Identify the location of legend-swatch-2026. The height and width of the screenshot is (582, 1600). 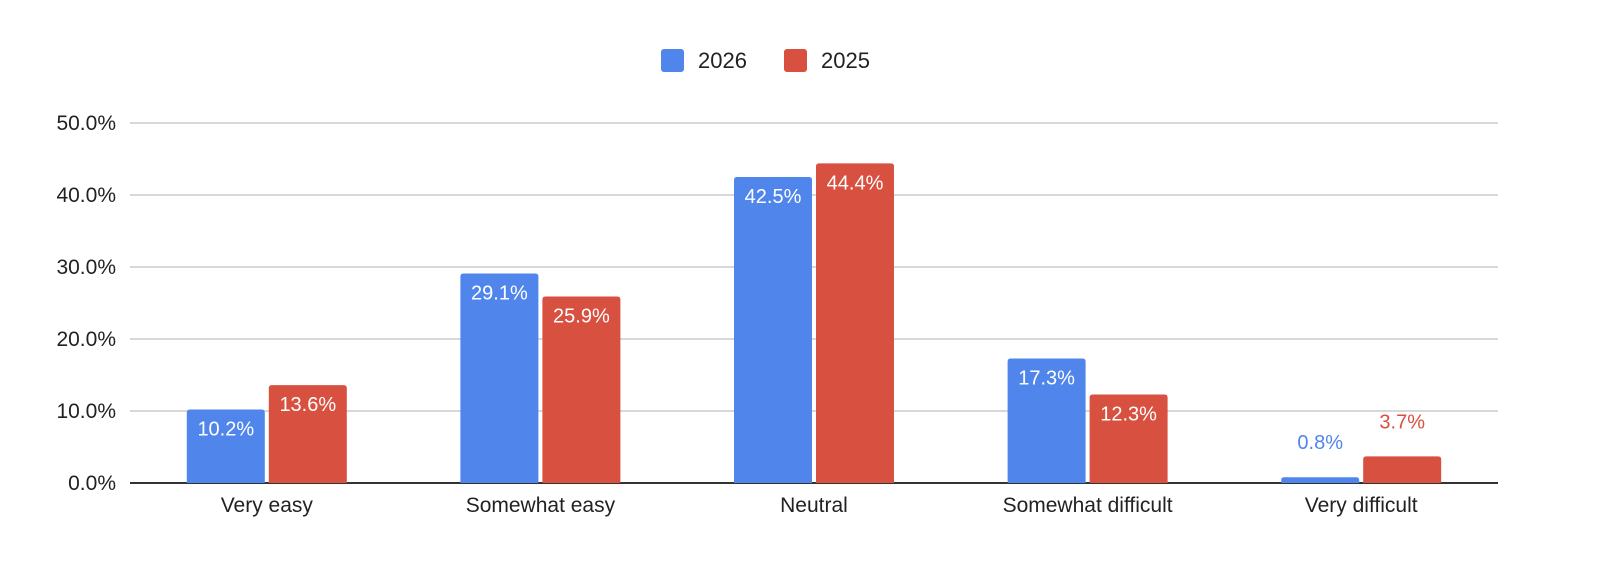
(672, 60).